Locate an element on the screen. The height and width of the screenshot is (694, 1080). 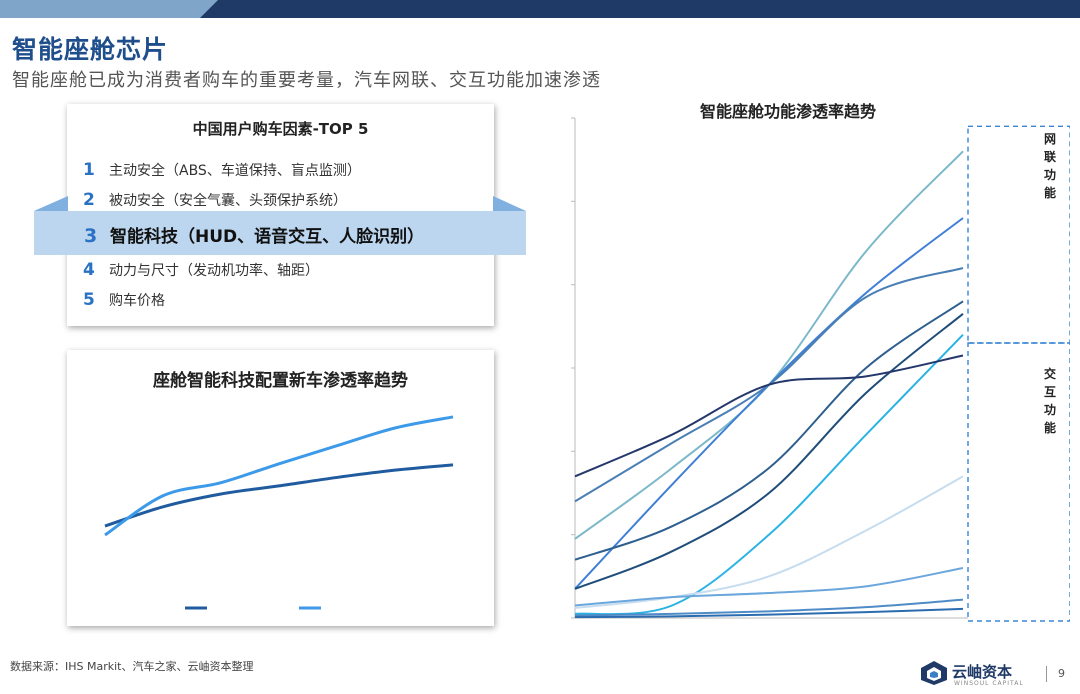
top5-item-number: 5 is located at coordinates (89, 300).